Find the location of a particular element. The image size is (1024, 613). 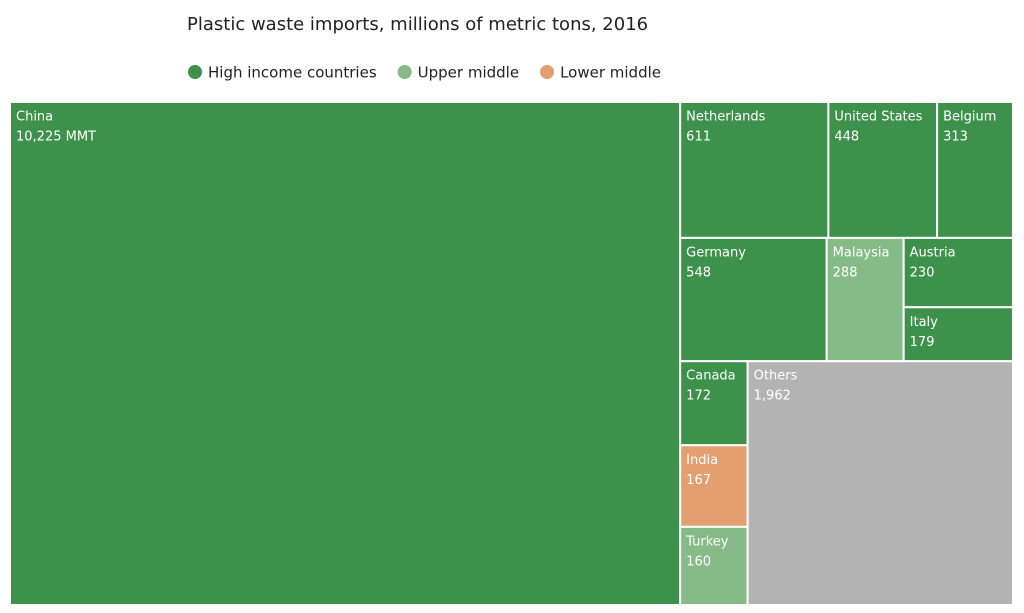

cell-value: 167 is located at coordinates (698, 480).